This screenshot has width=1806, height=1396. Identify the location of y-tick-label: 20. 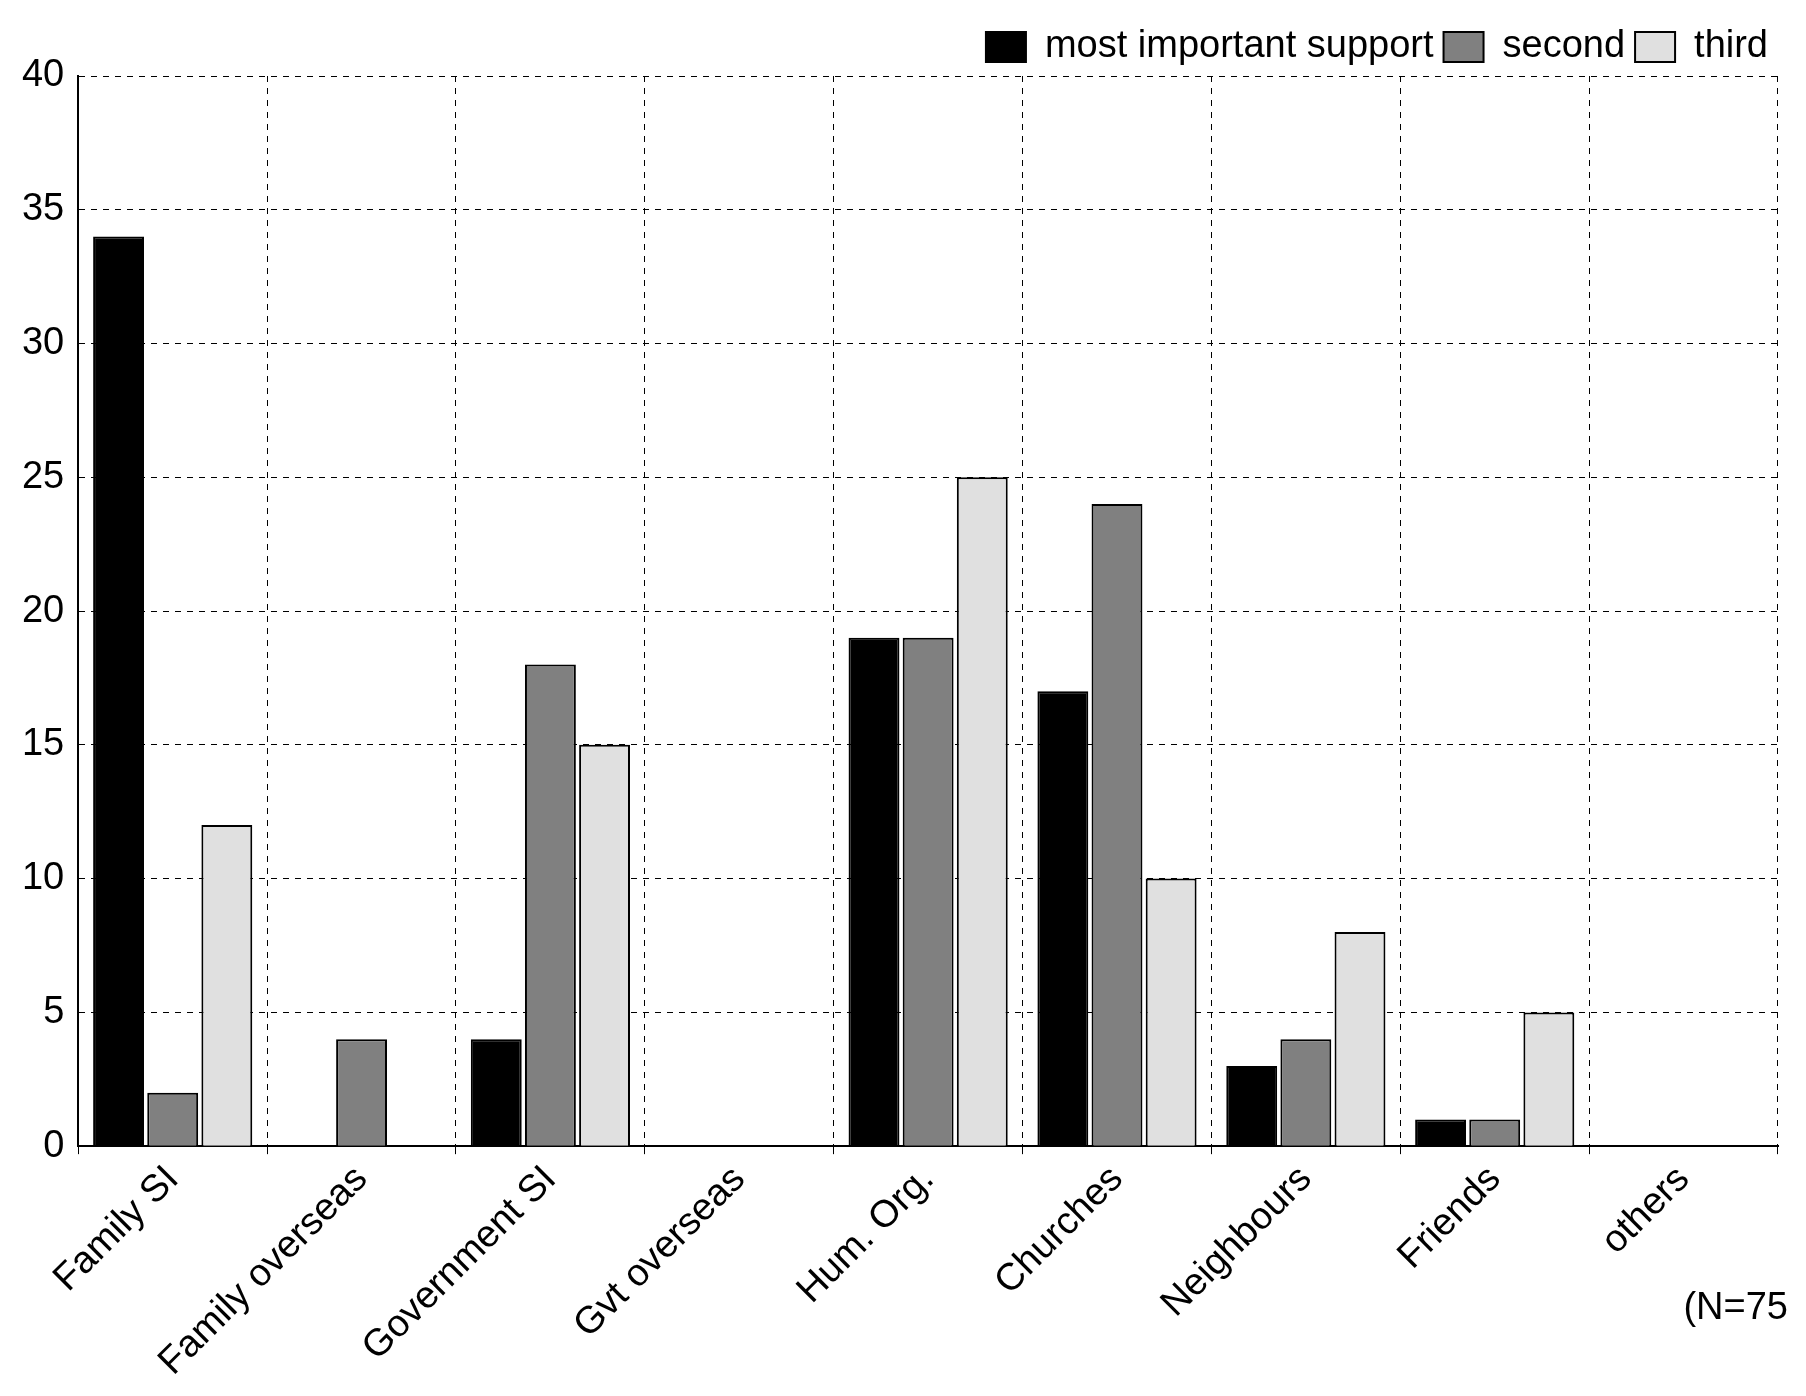
(43, 608).